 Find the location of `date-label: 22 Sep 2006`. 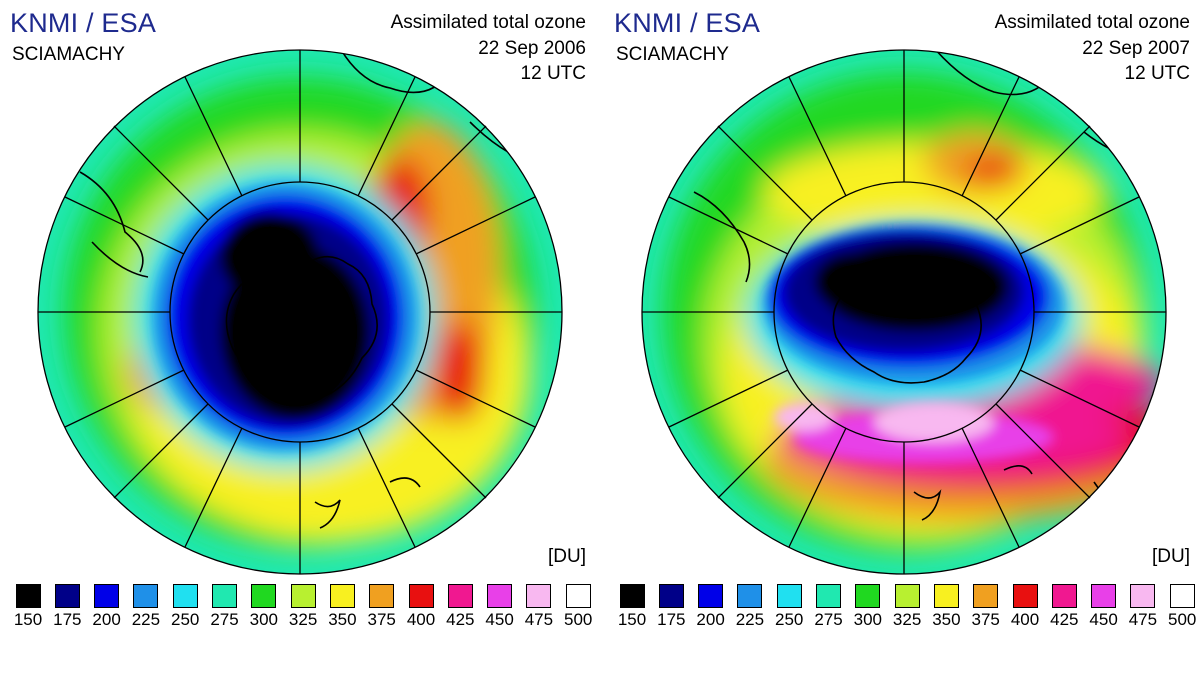

date-label: 22 Sep 2006 is located at coordinates (532, 48).